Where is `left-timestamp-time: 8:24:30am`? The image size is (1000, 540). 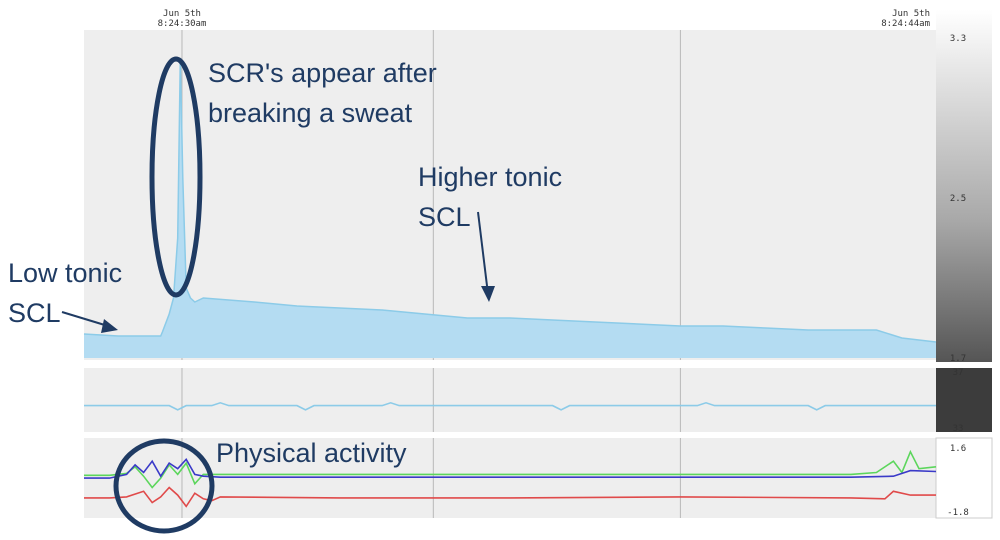
left-timestamp-time: 8:24:30am is located at coordinates (182, 24).